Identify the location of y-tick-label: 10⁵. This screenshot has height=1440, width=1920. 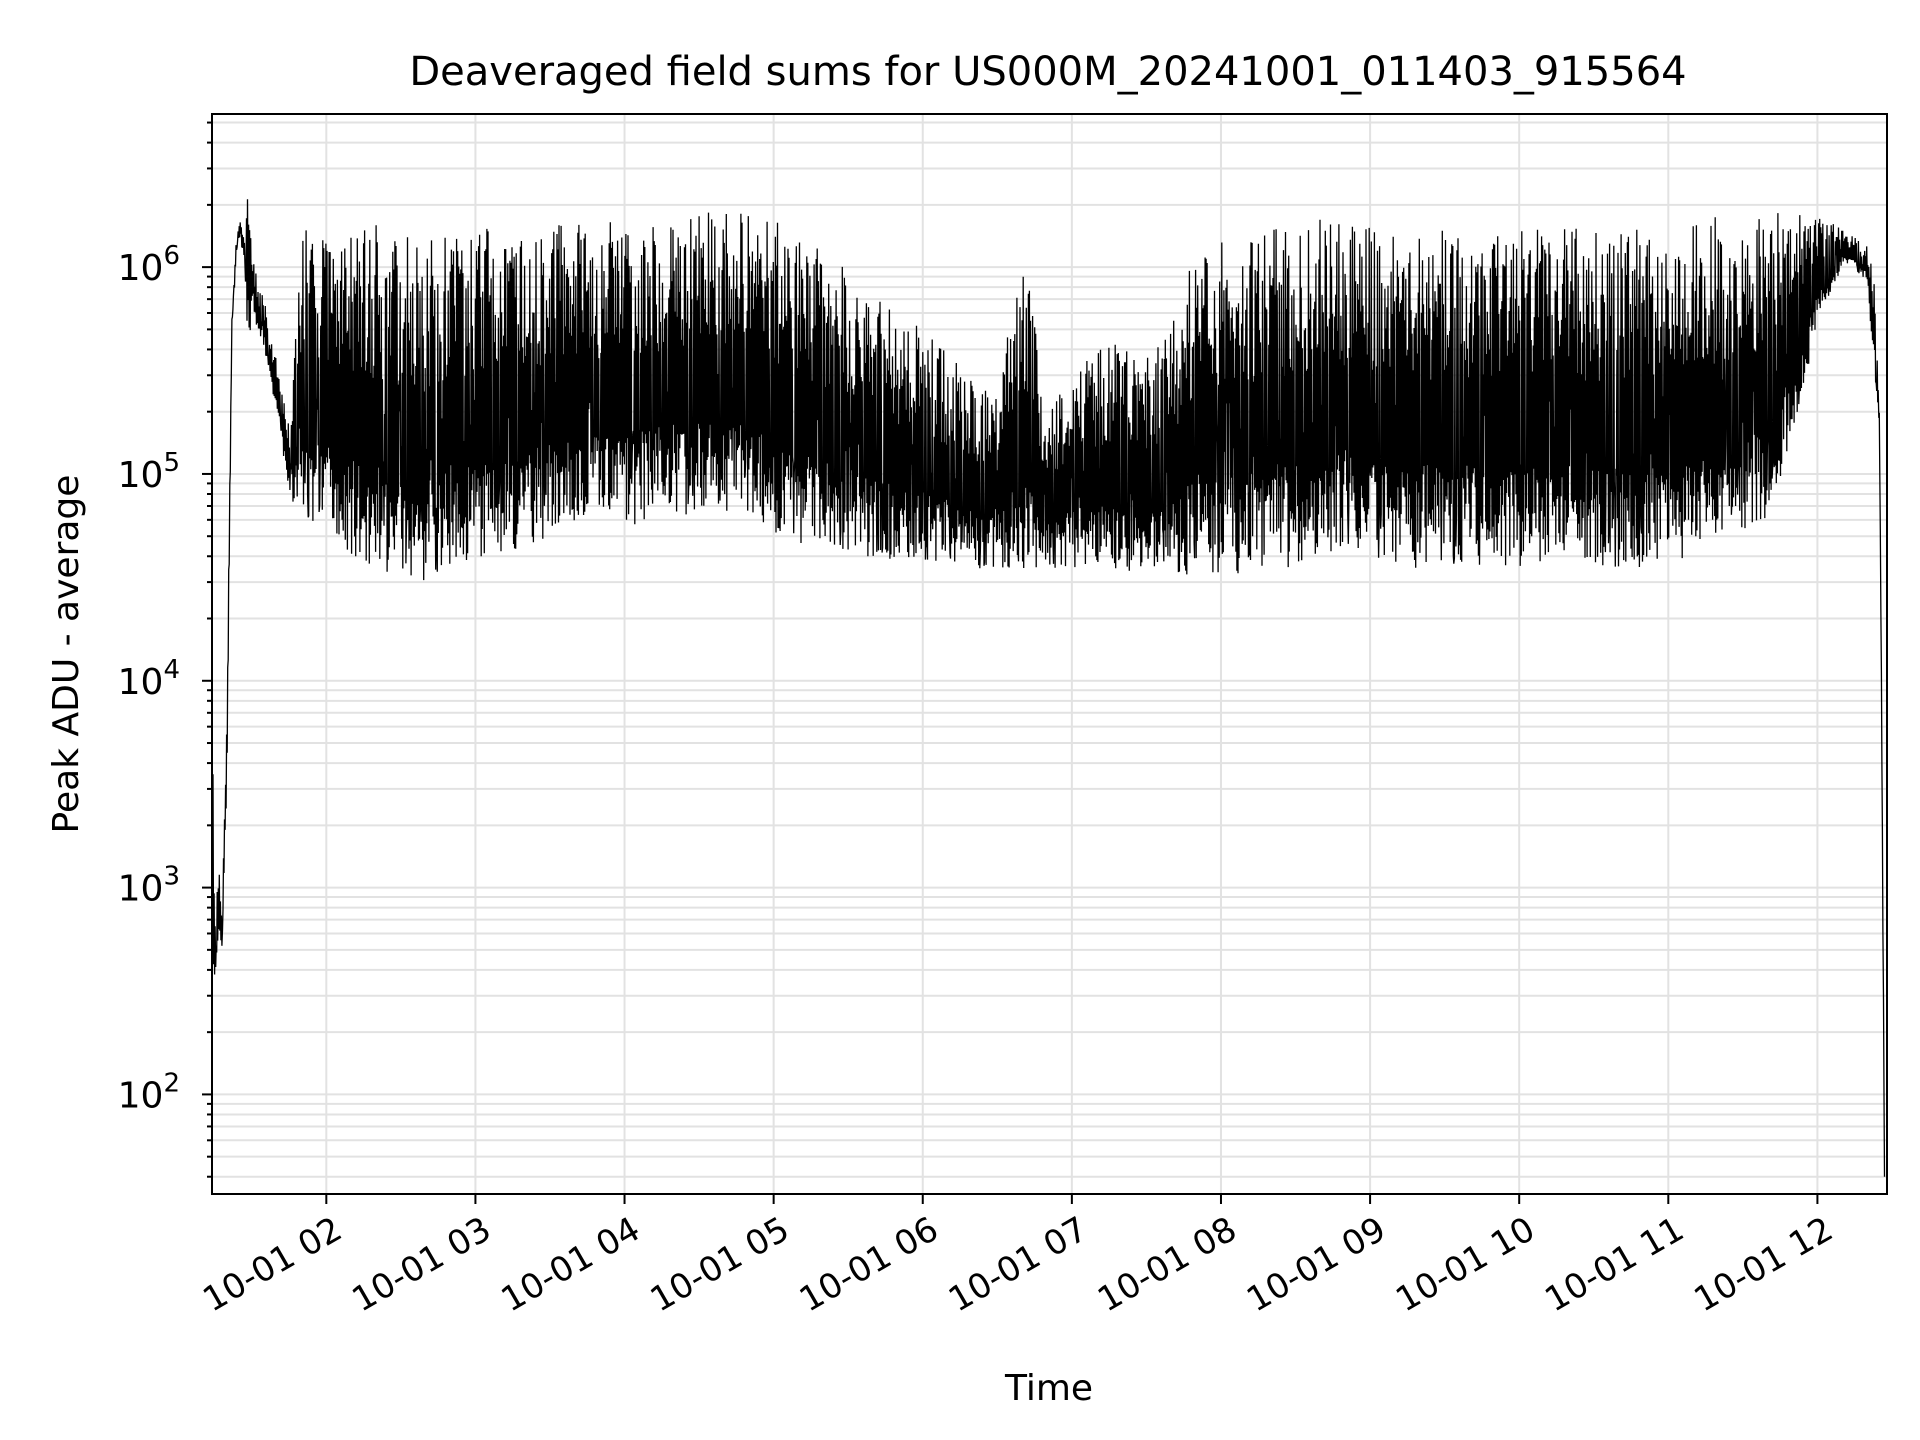
(149, 472).